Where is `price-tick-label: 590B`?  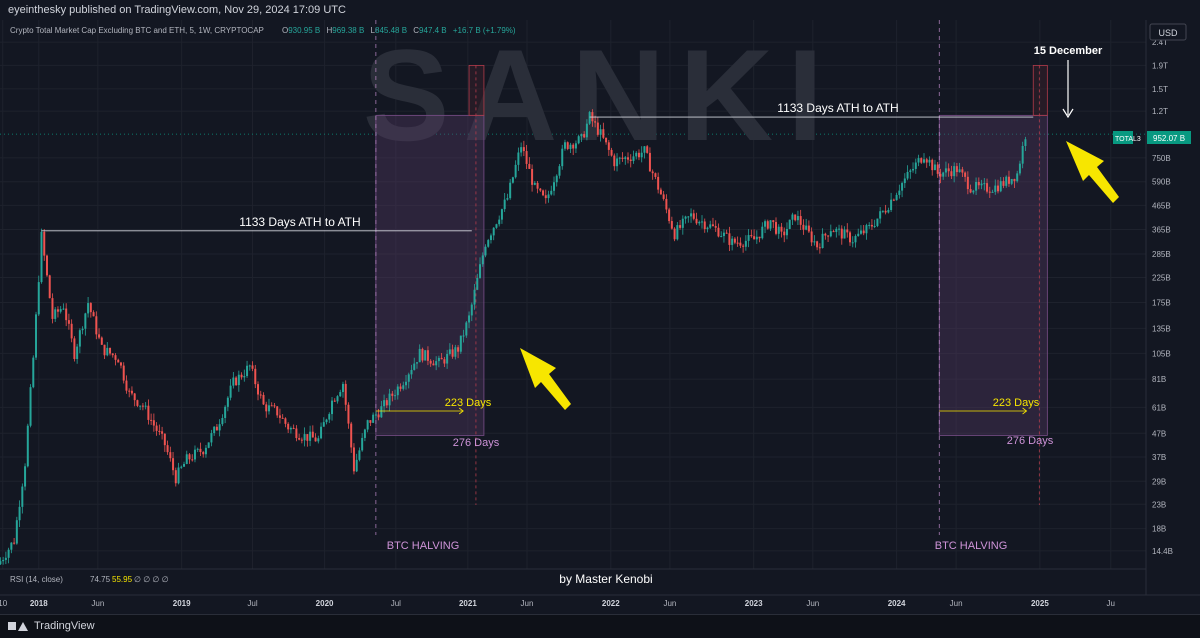
price-tick-label: 590B is located at coordinates (1161, 182).